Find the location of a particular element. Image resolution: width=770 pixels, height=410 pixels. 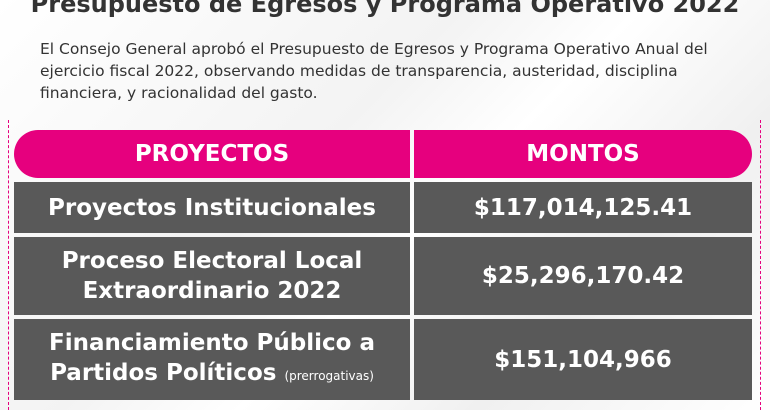

amount: $25,296,170.42 is located at coordinates (583, 276).